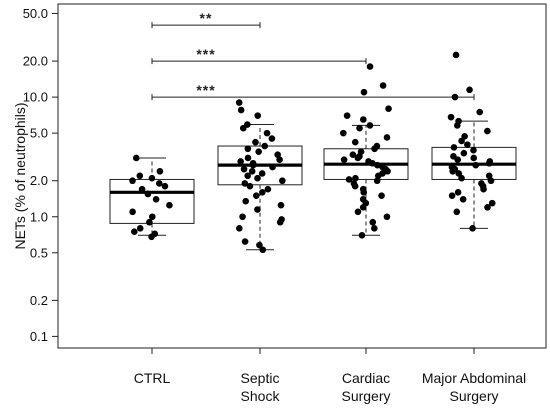  I want to click on y-tick-label: 0.2, so click(39, 300).